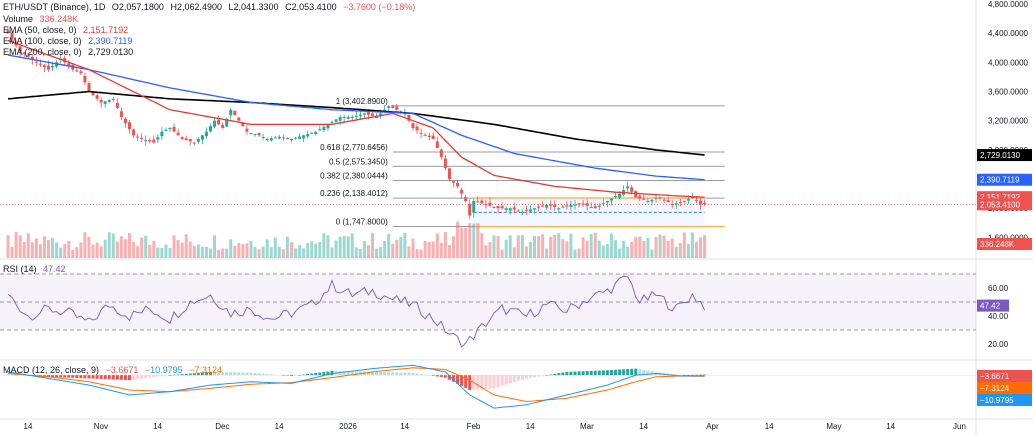 The image size is (1033, 435). I want to click on time-tick-label: Mar, so click(587, 426).